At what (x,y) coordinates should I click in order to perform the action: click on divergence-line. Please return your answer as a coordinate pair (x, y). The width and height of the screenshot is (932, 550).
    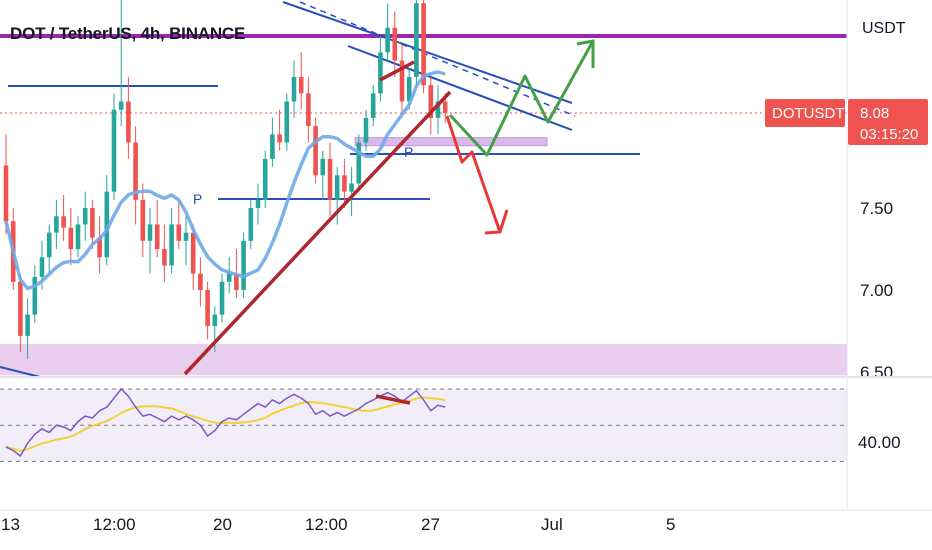
    Looking at the image, I should click on (397, 71).